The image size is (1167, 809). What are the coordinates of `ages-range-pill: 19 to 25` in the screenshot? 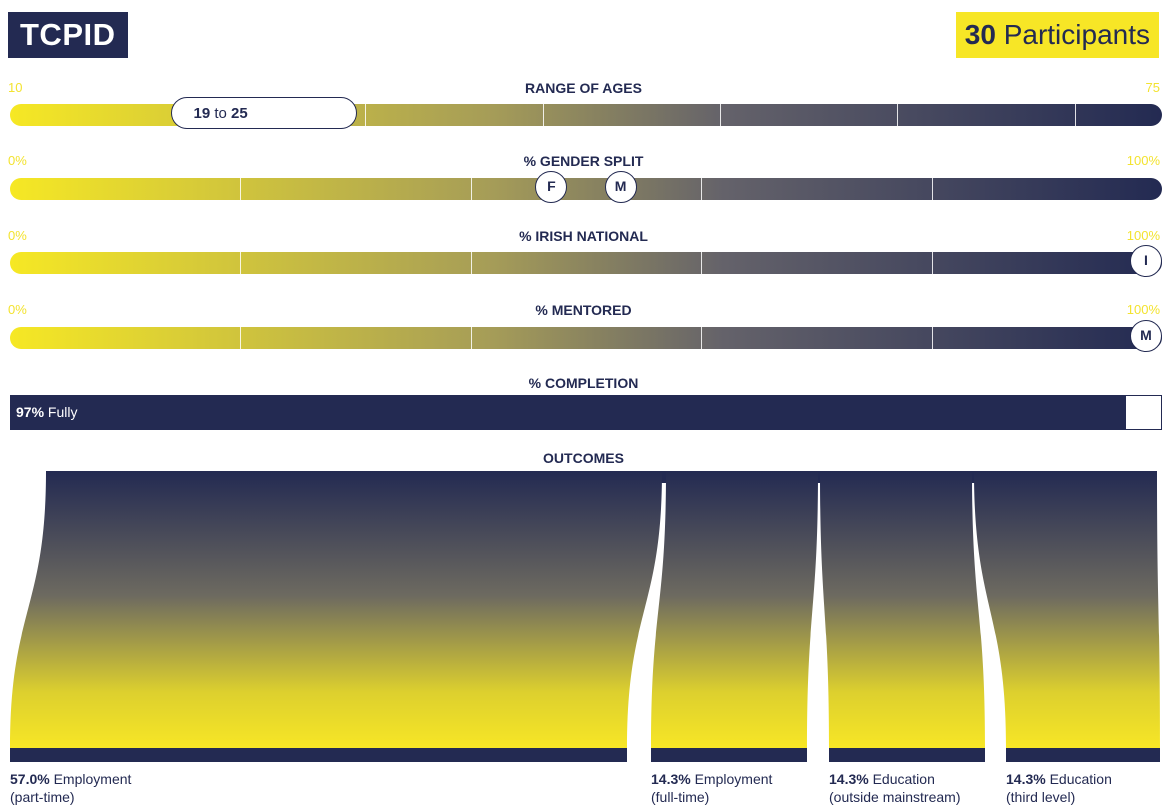 It's located at (263, 113).